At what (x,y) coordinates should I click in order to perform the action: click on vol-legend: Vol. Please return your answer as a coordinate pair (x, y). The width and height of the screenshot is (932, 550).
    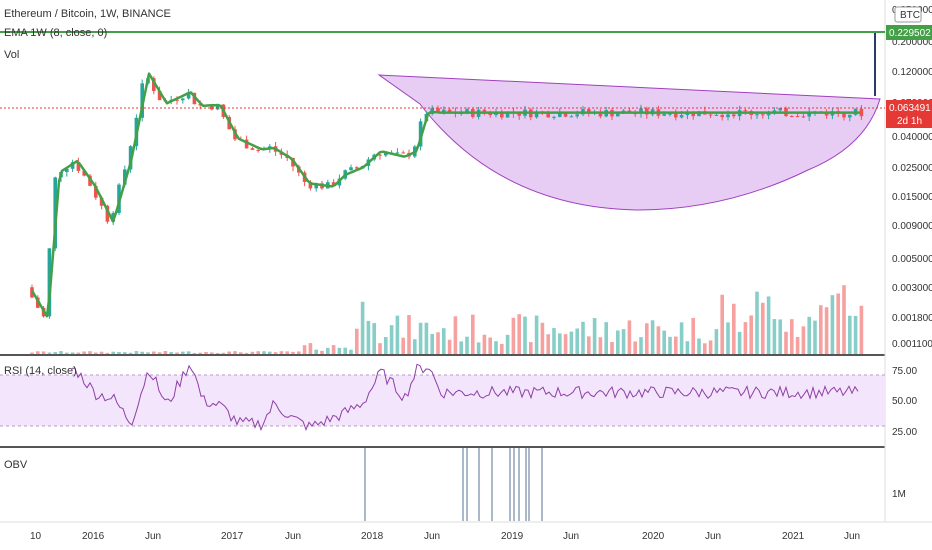
    Looking at the image, I should click on (11, 55).